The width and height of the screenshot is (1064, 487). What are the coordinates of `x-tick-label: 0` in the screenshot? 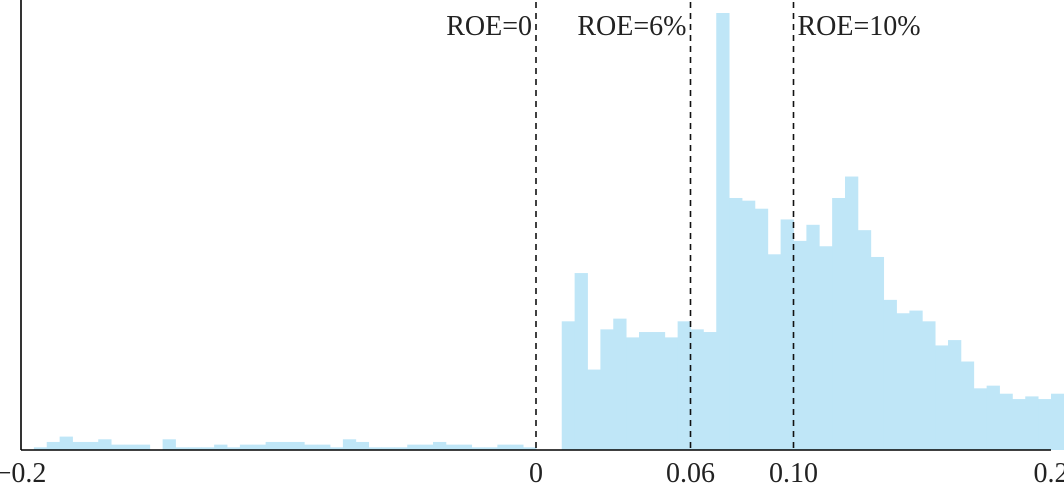 It's located at (536, 472).